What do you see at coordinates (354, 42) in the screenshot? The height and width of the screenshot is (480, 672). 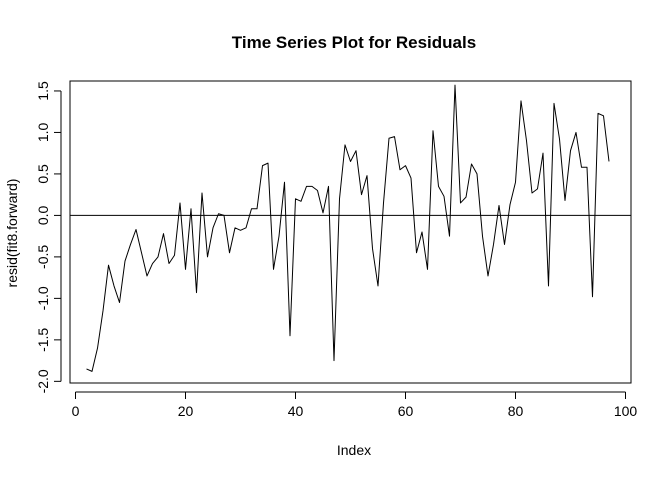 I see `chart-title: Time Series Plot for Residuals` at bounding box center [354, 42].